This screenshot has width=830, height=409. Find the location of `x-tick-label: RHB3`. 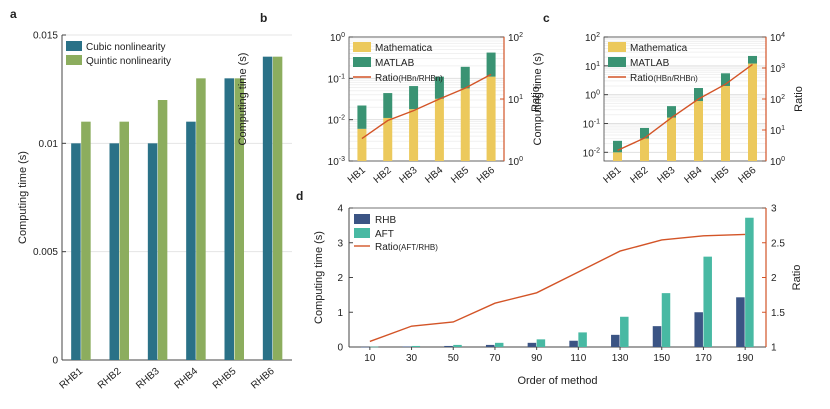

x-tick-label: RHB3 is located at coordinates (148, 379).